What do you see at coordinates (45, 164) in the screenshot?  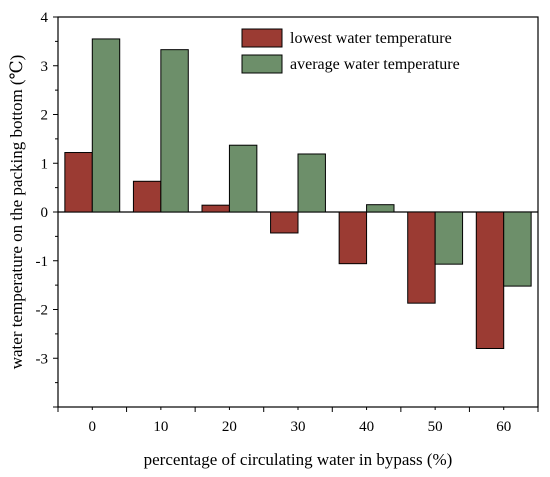 I see `y-tick-label: 1` at bounding box center [45, 164].